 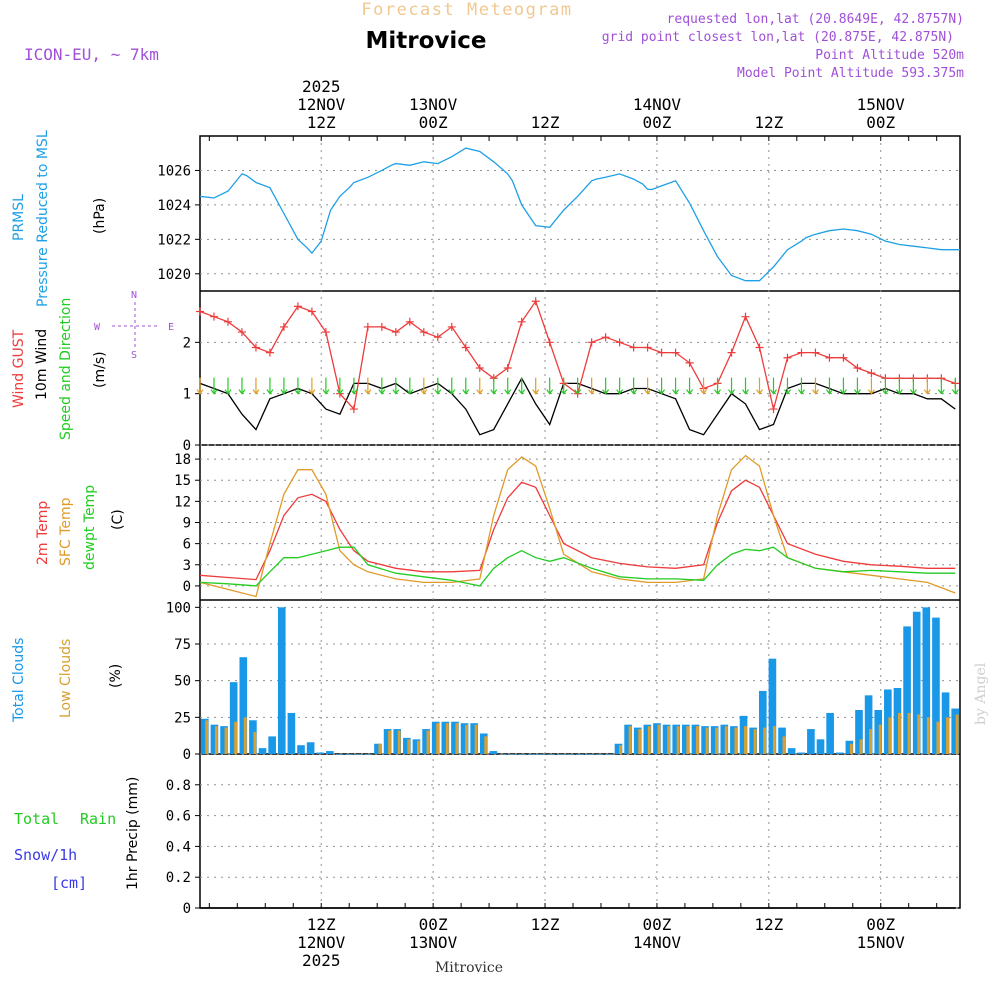 What do you see at coordinates (321, 942) in the screenshot?
I see `bottom-date-label: 12NOV` at bounding box center [321, 942].